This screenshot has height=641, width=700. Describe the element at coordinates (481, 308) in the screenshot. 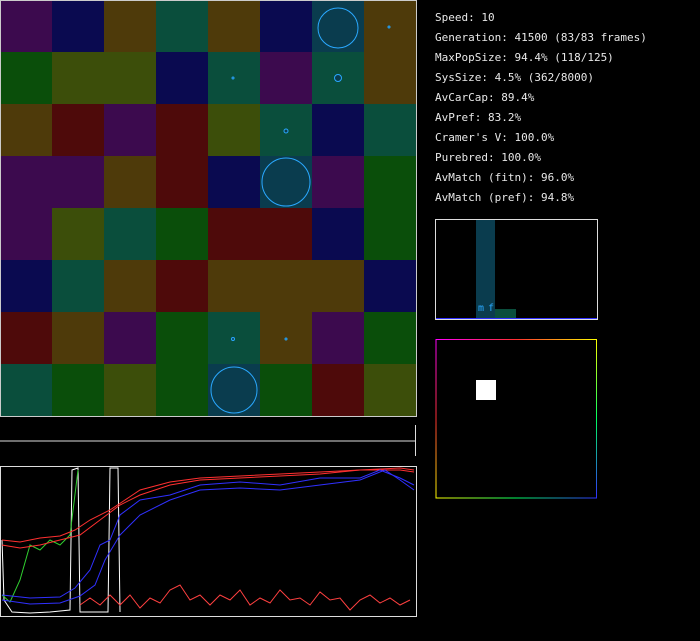

I see `hist-label: m` at that location.